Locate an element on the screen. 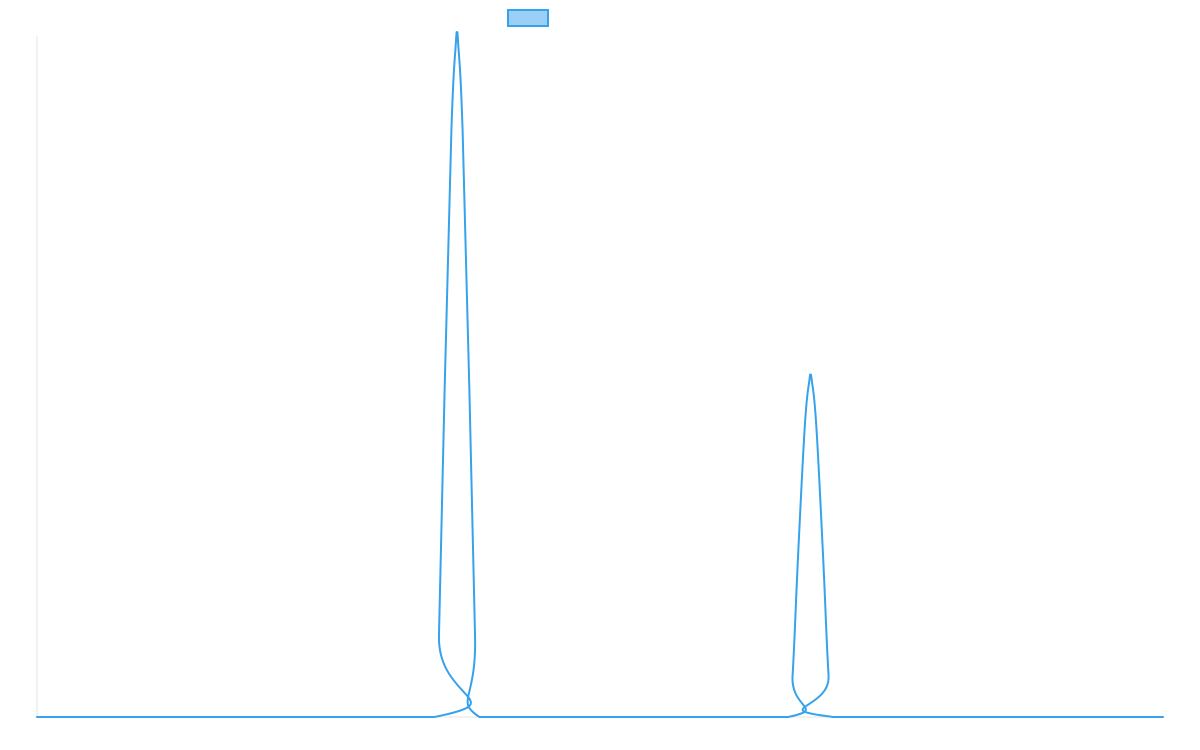  legend-swatch is located at coordinates (528, 18).